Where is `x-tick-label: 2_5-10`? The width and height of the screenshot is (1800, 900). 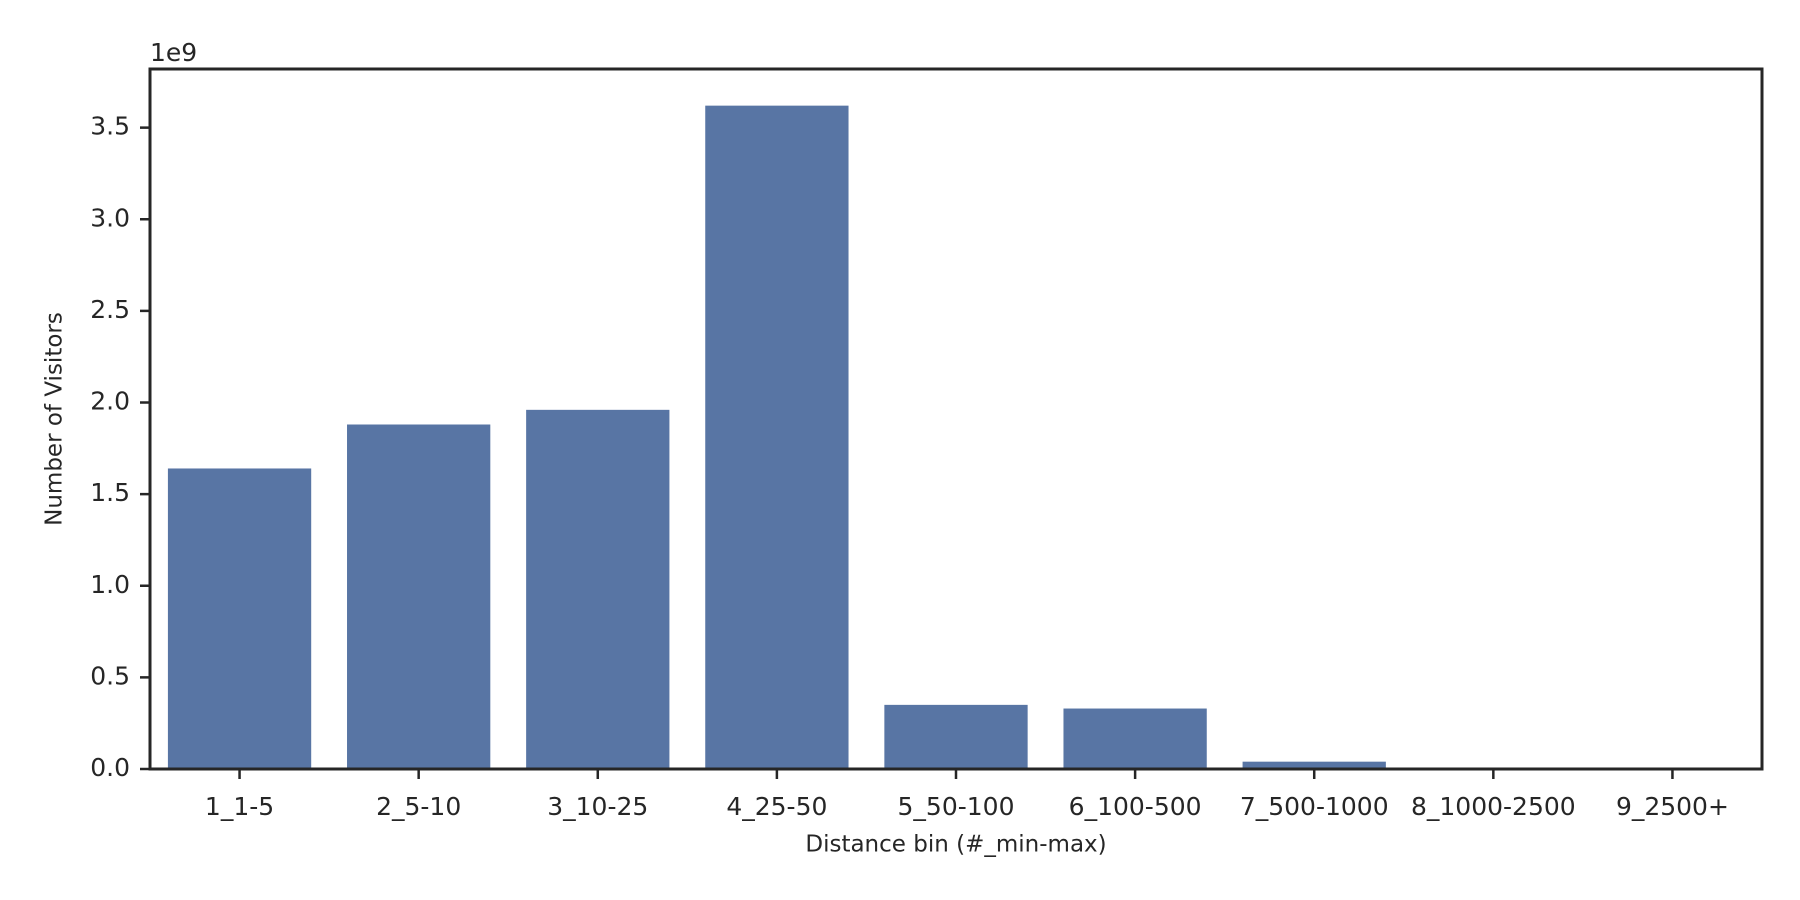 x-tick-label: 2_5-10 is located at coordinates (418, 806).